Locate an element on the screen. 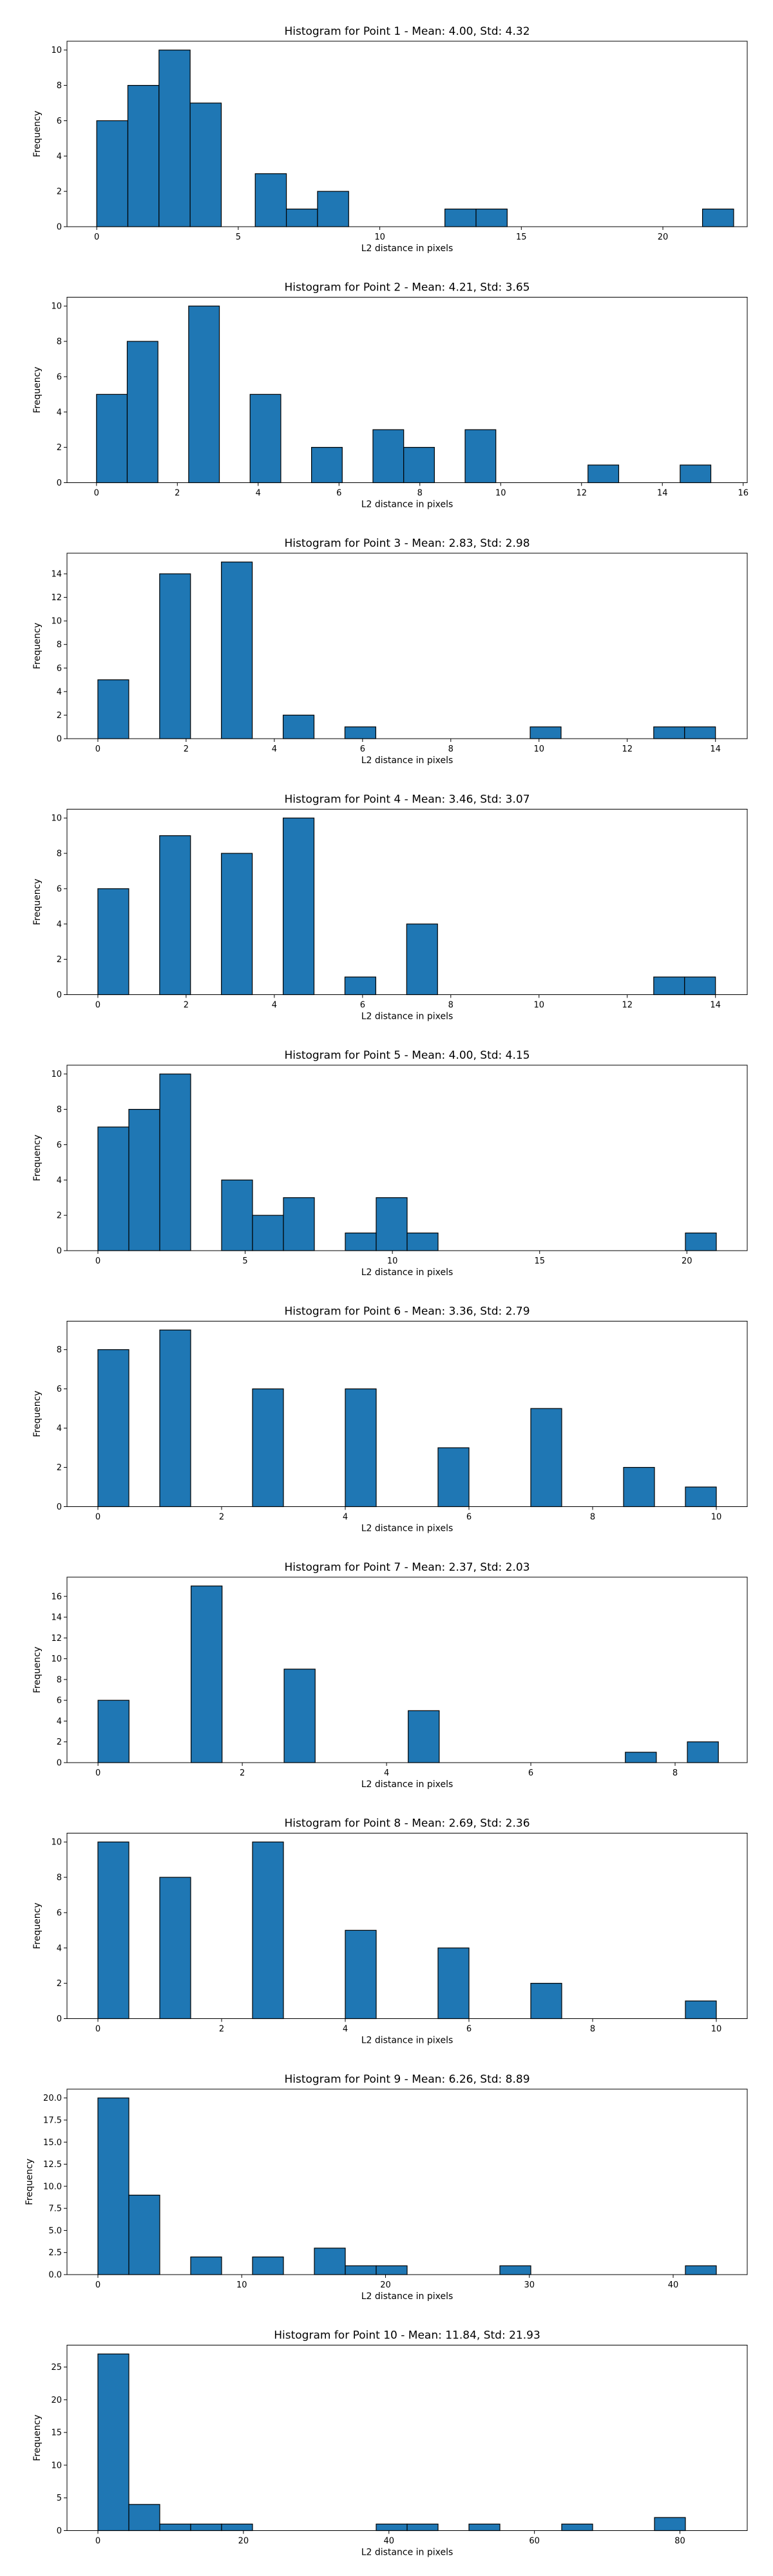 This screenshot has width=773, height=2576. y-tick-label: 10.0 is located at coordinates (52, 2187).